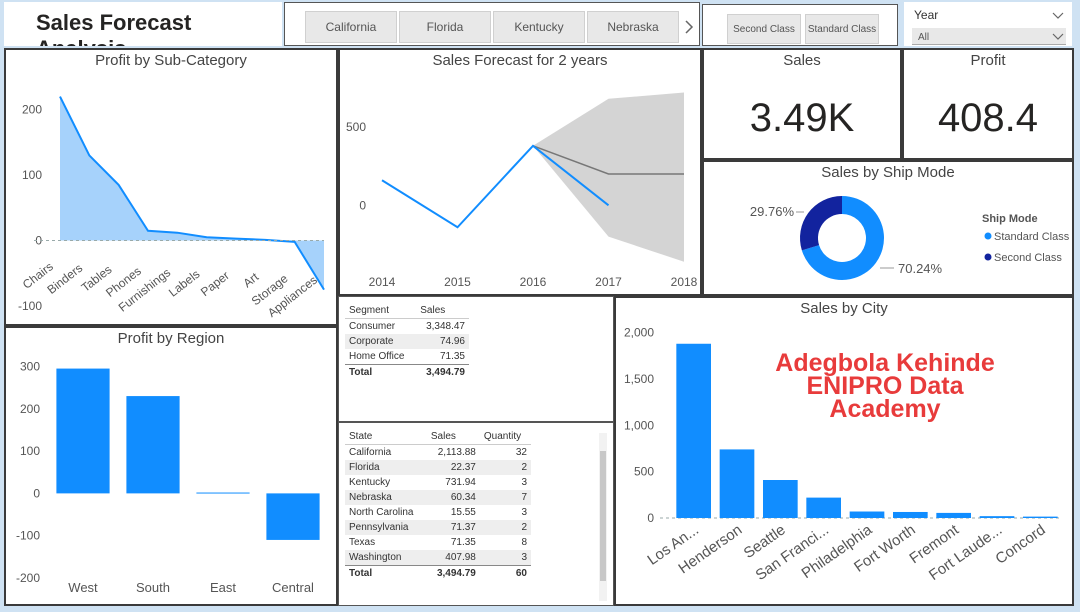 Image resolution: width=1080 pixels, height=612 pixels. What do you see at coordinates (351, 27) in the screenshot?
I see `state-slicer-item: California` at bounding box center [351, 27].